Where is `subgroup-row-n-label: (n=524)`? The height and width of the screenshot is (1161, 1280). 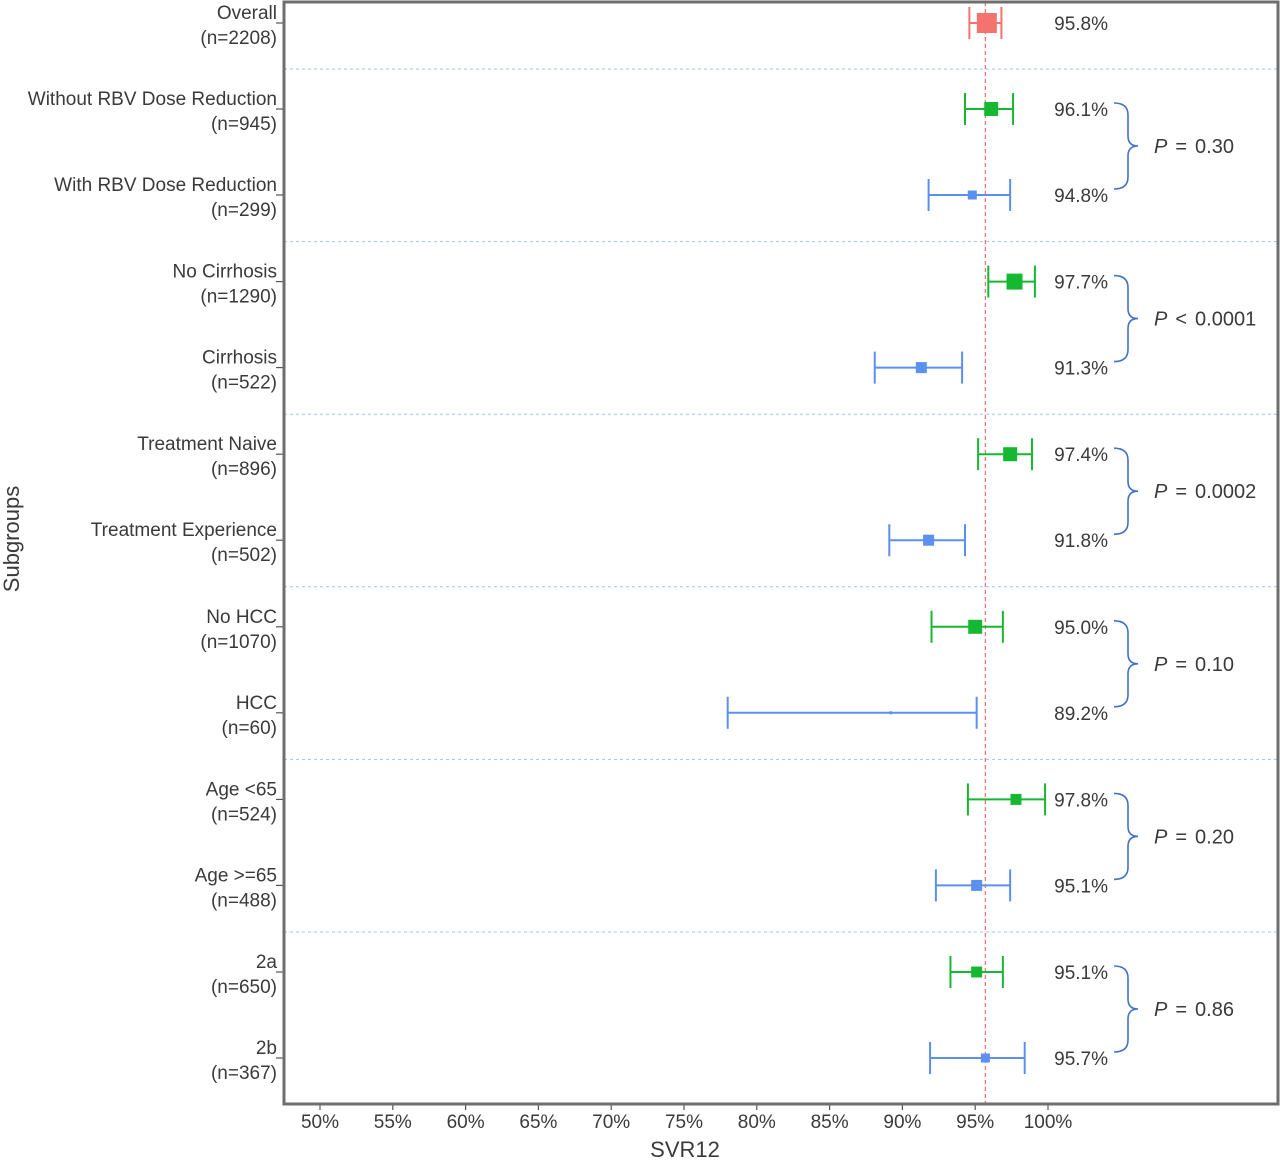 subgroup-row-n-label: (n=524) is located at coordinates (244, 814).